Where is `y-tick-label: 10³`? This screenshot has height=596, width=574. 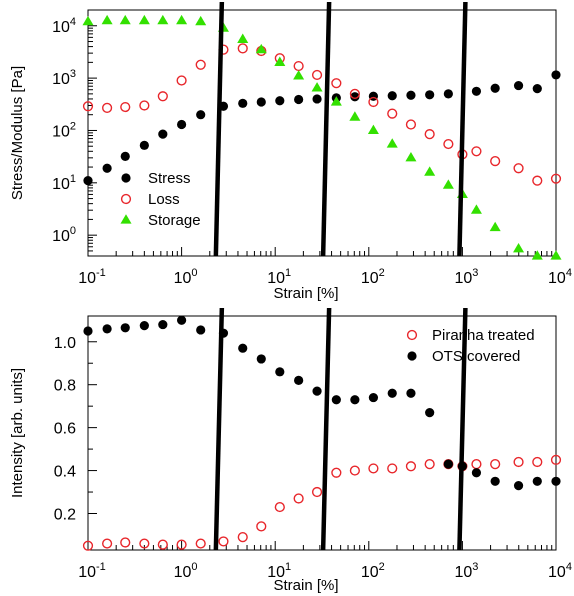
y-tick-label: 10³ is located at coordinates (64, 78).